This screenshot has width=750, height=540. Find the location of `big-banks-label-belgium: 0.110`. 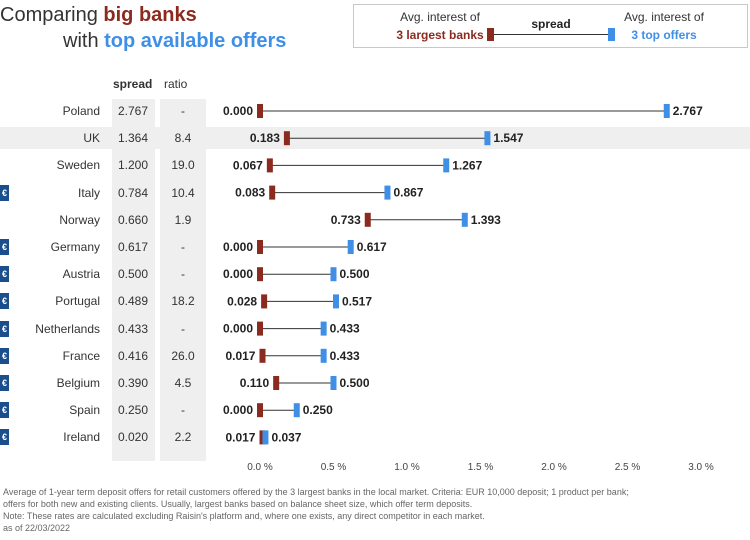

big-banks-label-belgium: 0.110 is located at coordinates (255, 383).